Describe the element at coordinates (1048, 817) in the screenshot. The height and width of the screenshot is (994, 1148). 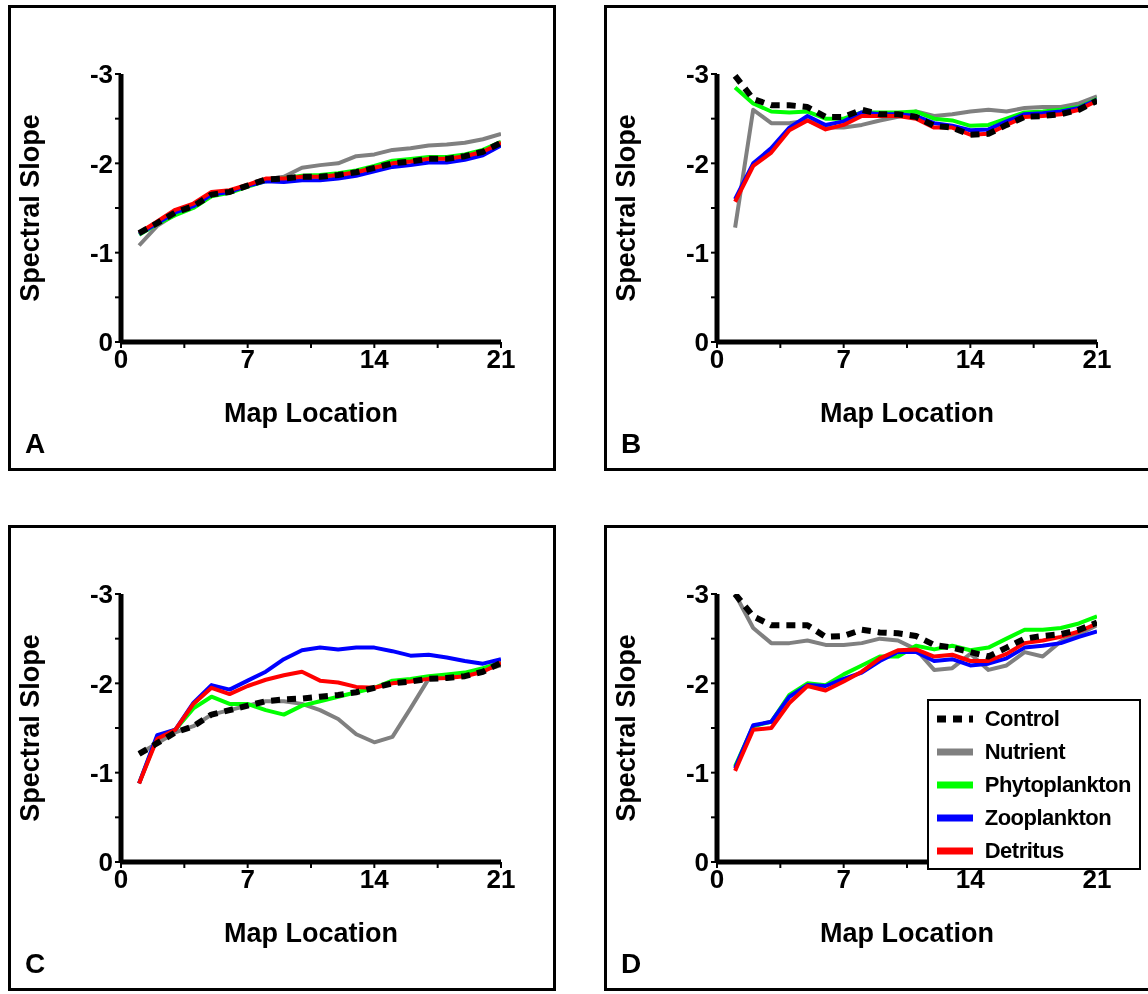
I see `legend-label: Zooplankton` at that location.